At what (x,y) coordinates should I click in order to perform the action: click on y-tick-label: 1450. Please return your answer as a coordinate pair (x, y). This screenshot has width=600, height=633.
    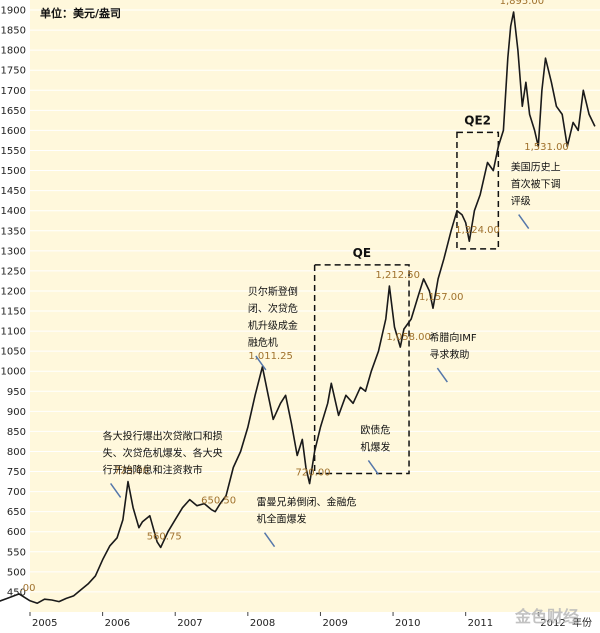
    Looking at the image, I should click on (13, 191).